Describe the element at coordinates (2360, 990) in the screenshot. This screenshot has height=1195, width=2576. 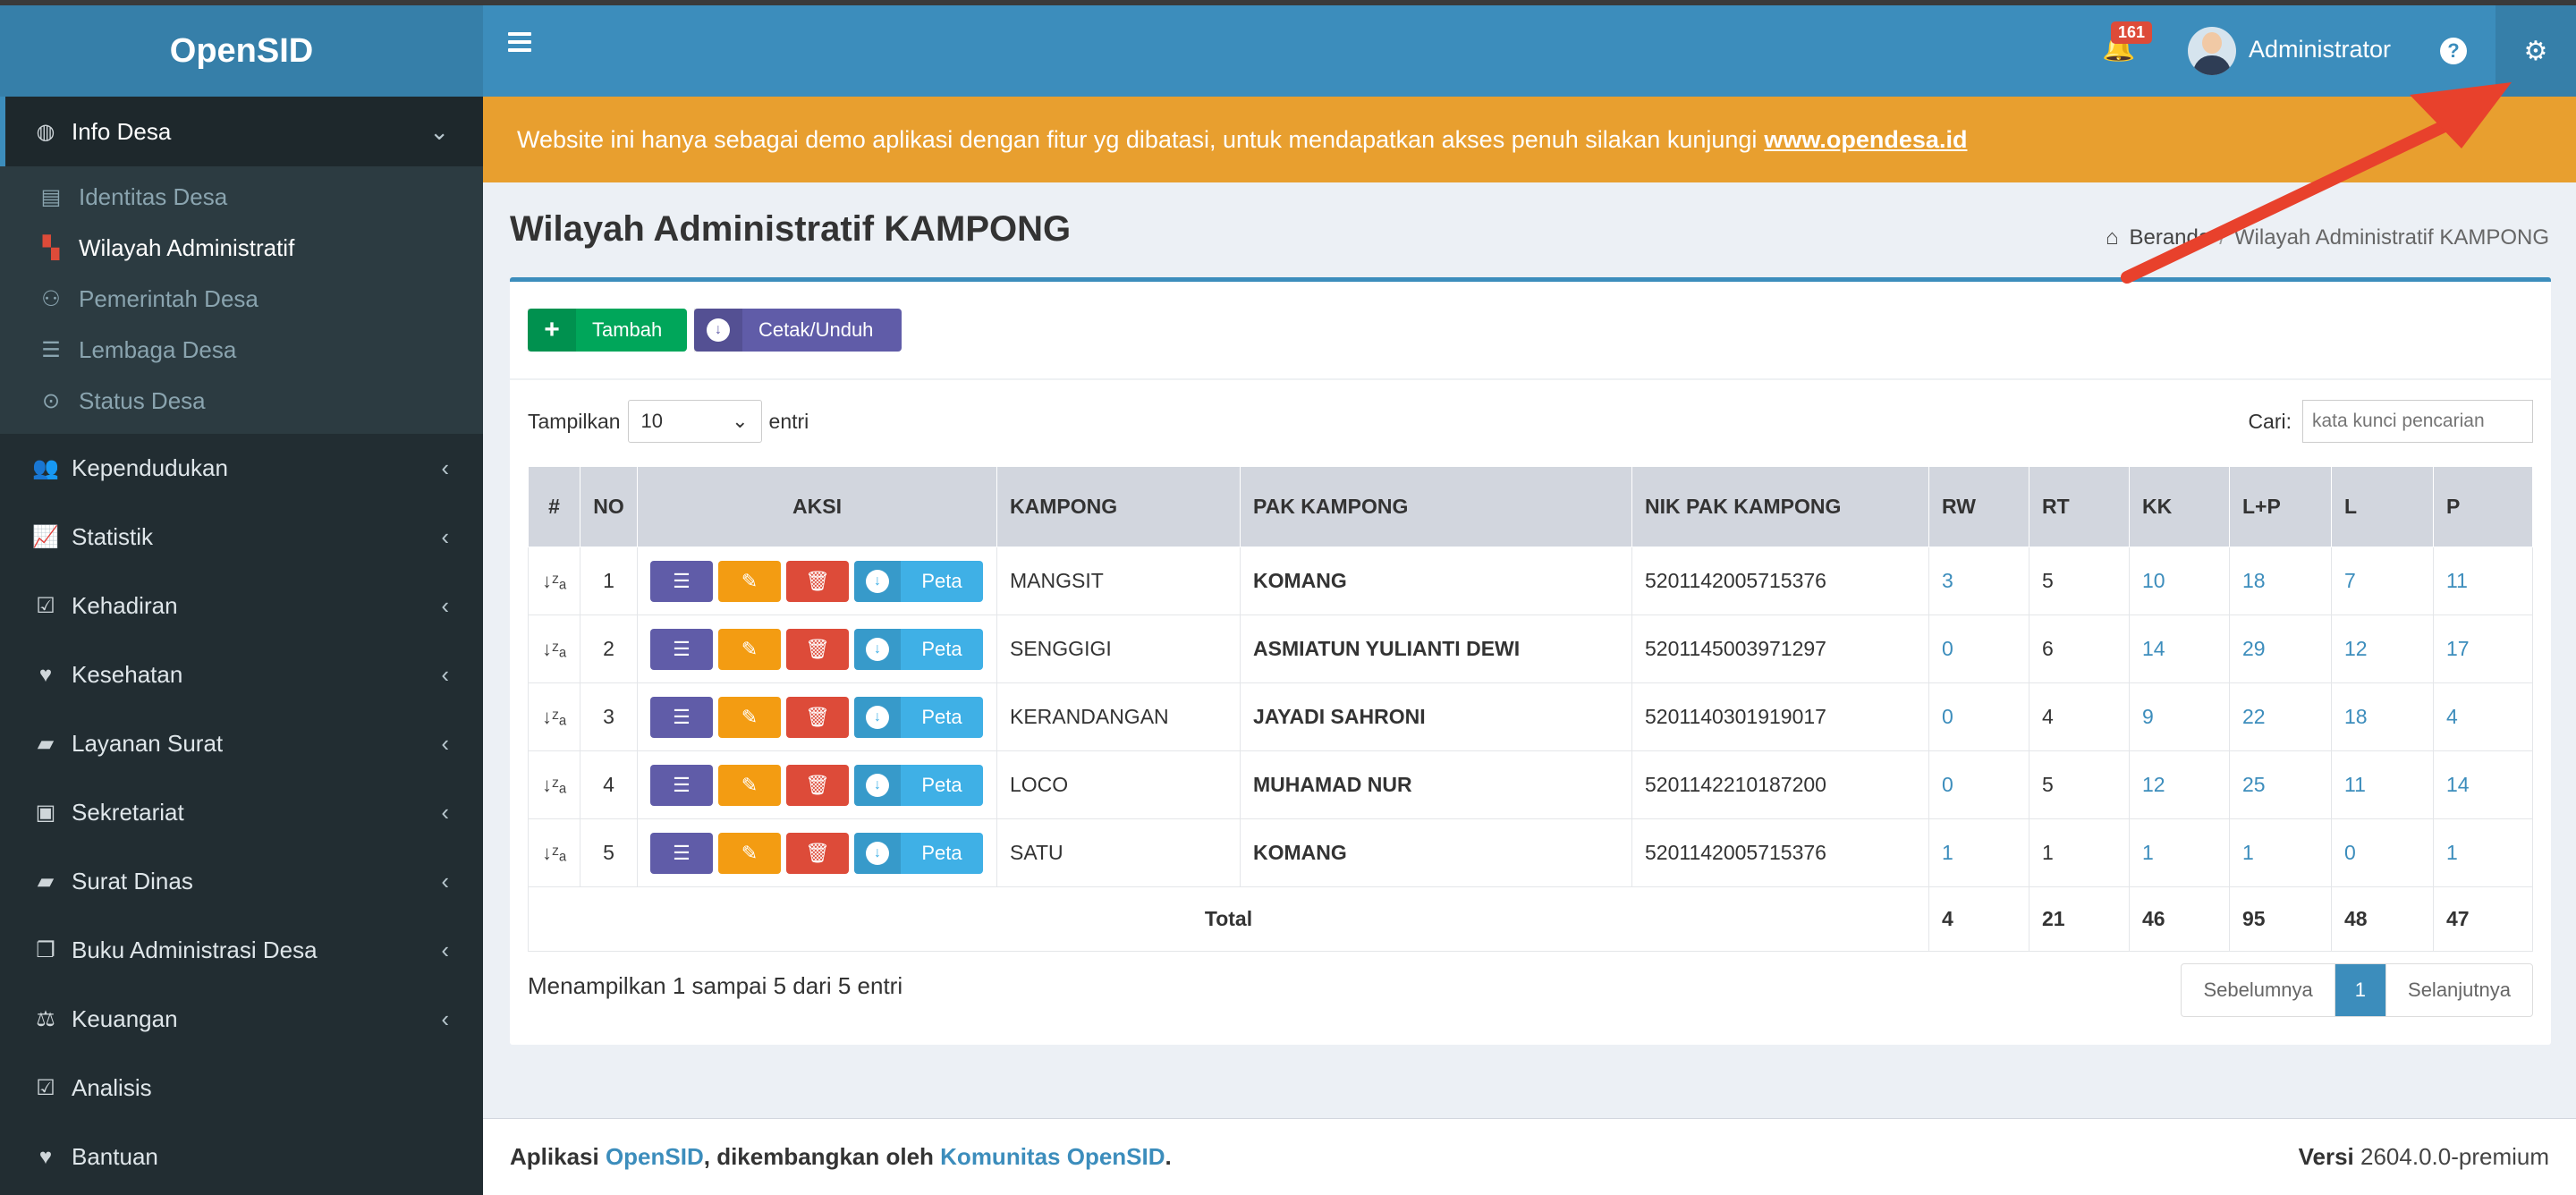
I see `page-1-button: 1` at that location.